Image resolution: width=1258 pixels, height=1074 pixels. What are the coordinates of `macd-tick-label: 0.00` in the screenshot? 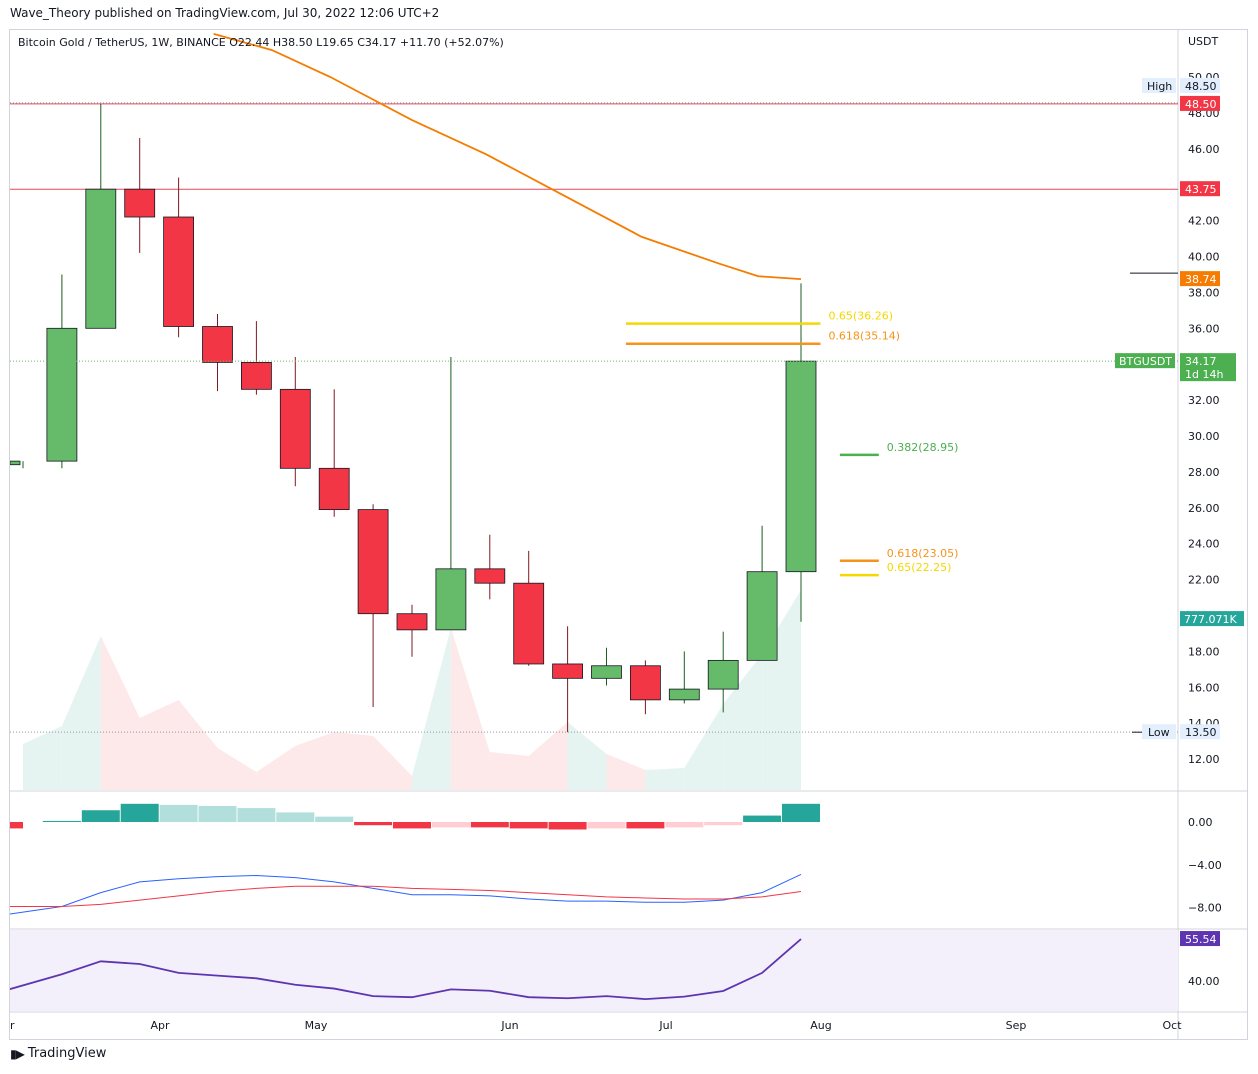 It's located at (1200, 822).